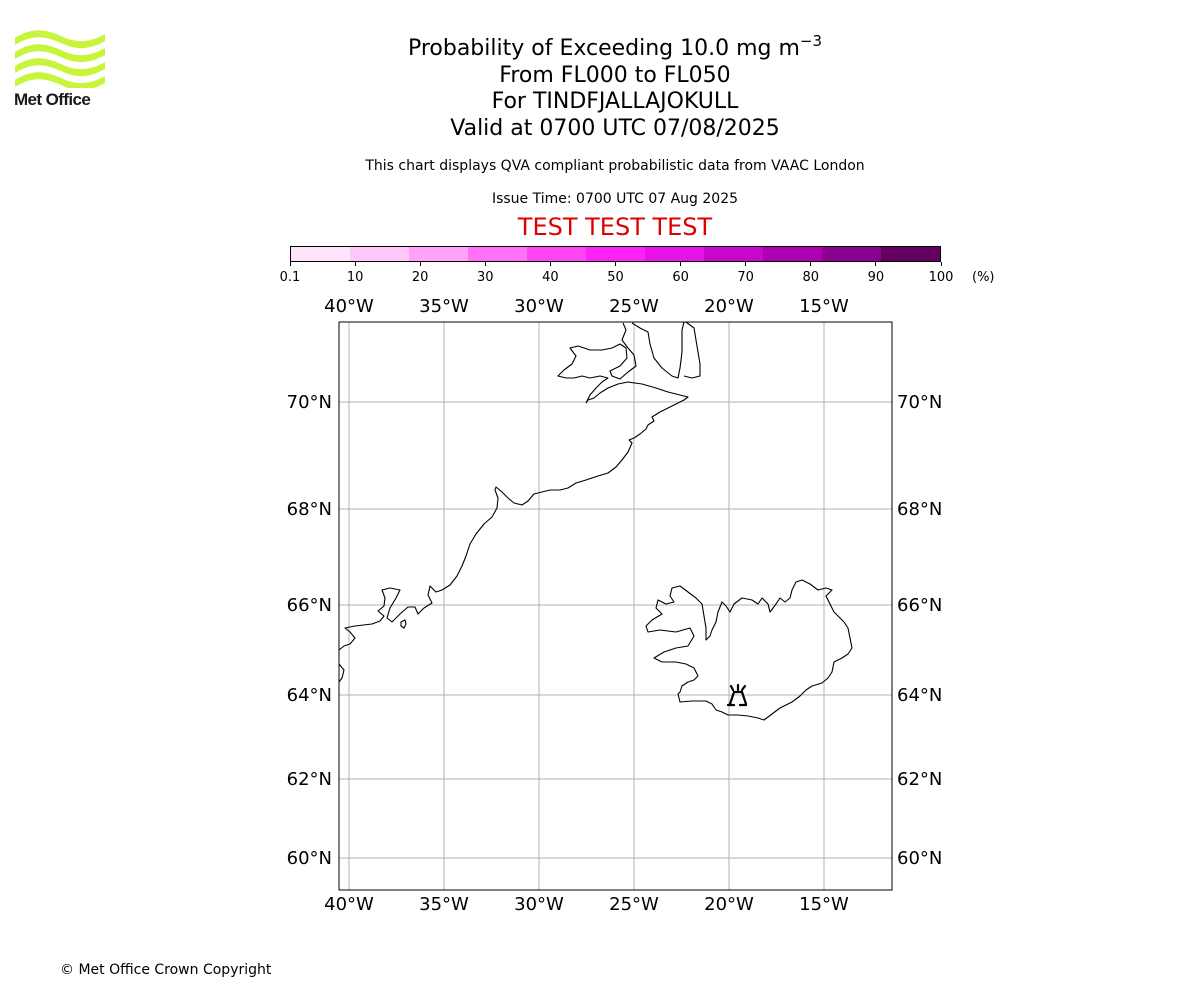  I want to click on latitude-label-left: 68°N, so click(309, 509).